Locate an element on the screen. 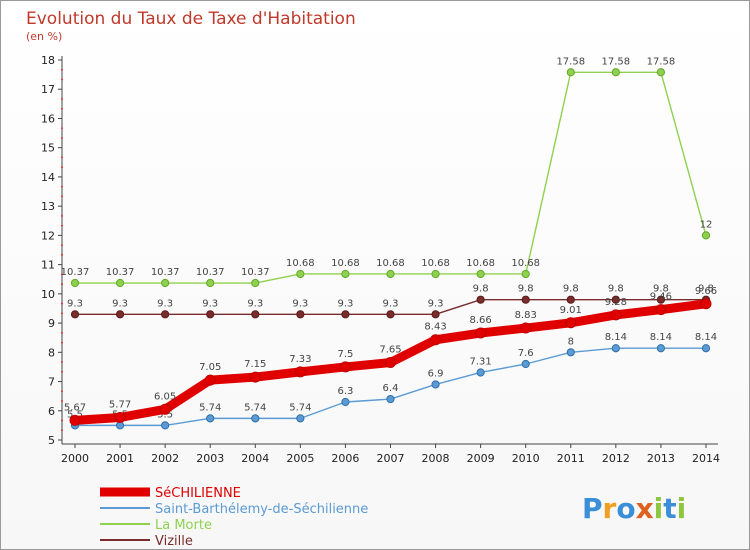 The width and height of the screenshot is (750, 550). data-label: 6.4 is located at coordinates (391, 388).